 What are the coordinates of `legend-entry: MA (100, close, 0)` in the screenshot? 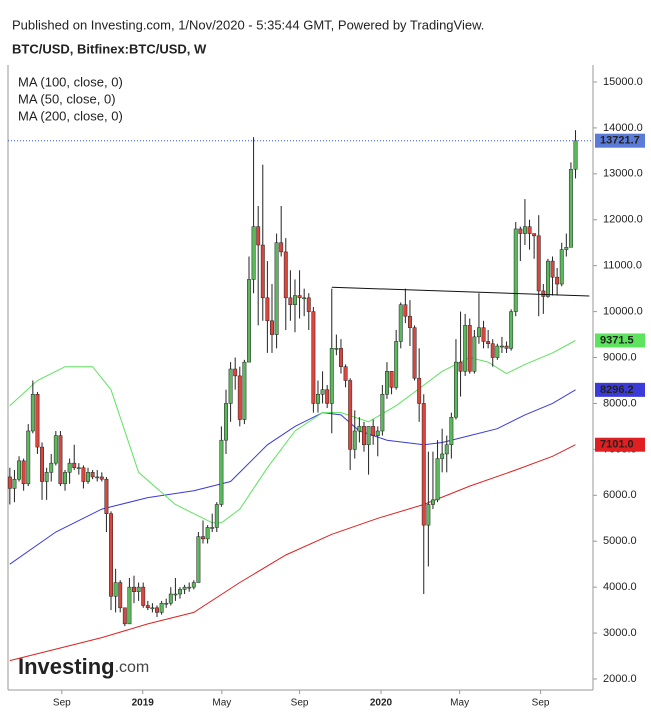 It's located at (70, 81).